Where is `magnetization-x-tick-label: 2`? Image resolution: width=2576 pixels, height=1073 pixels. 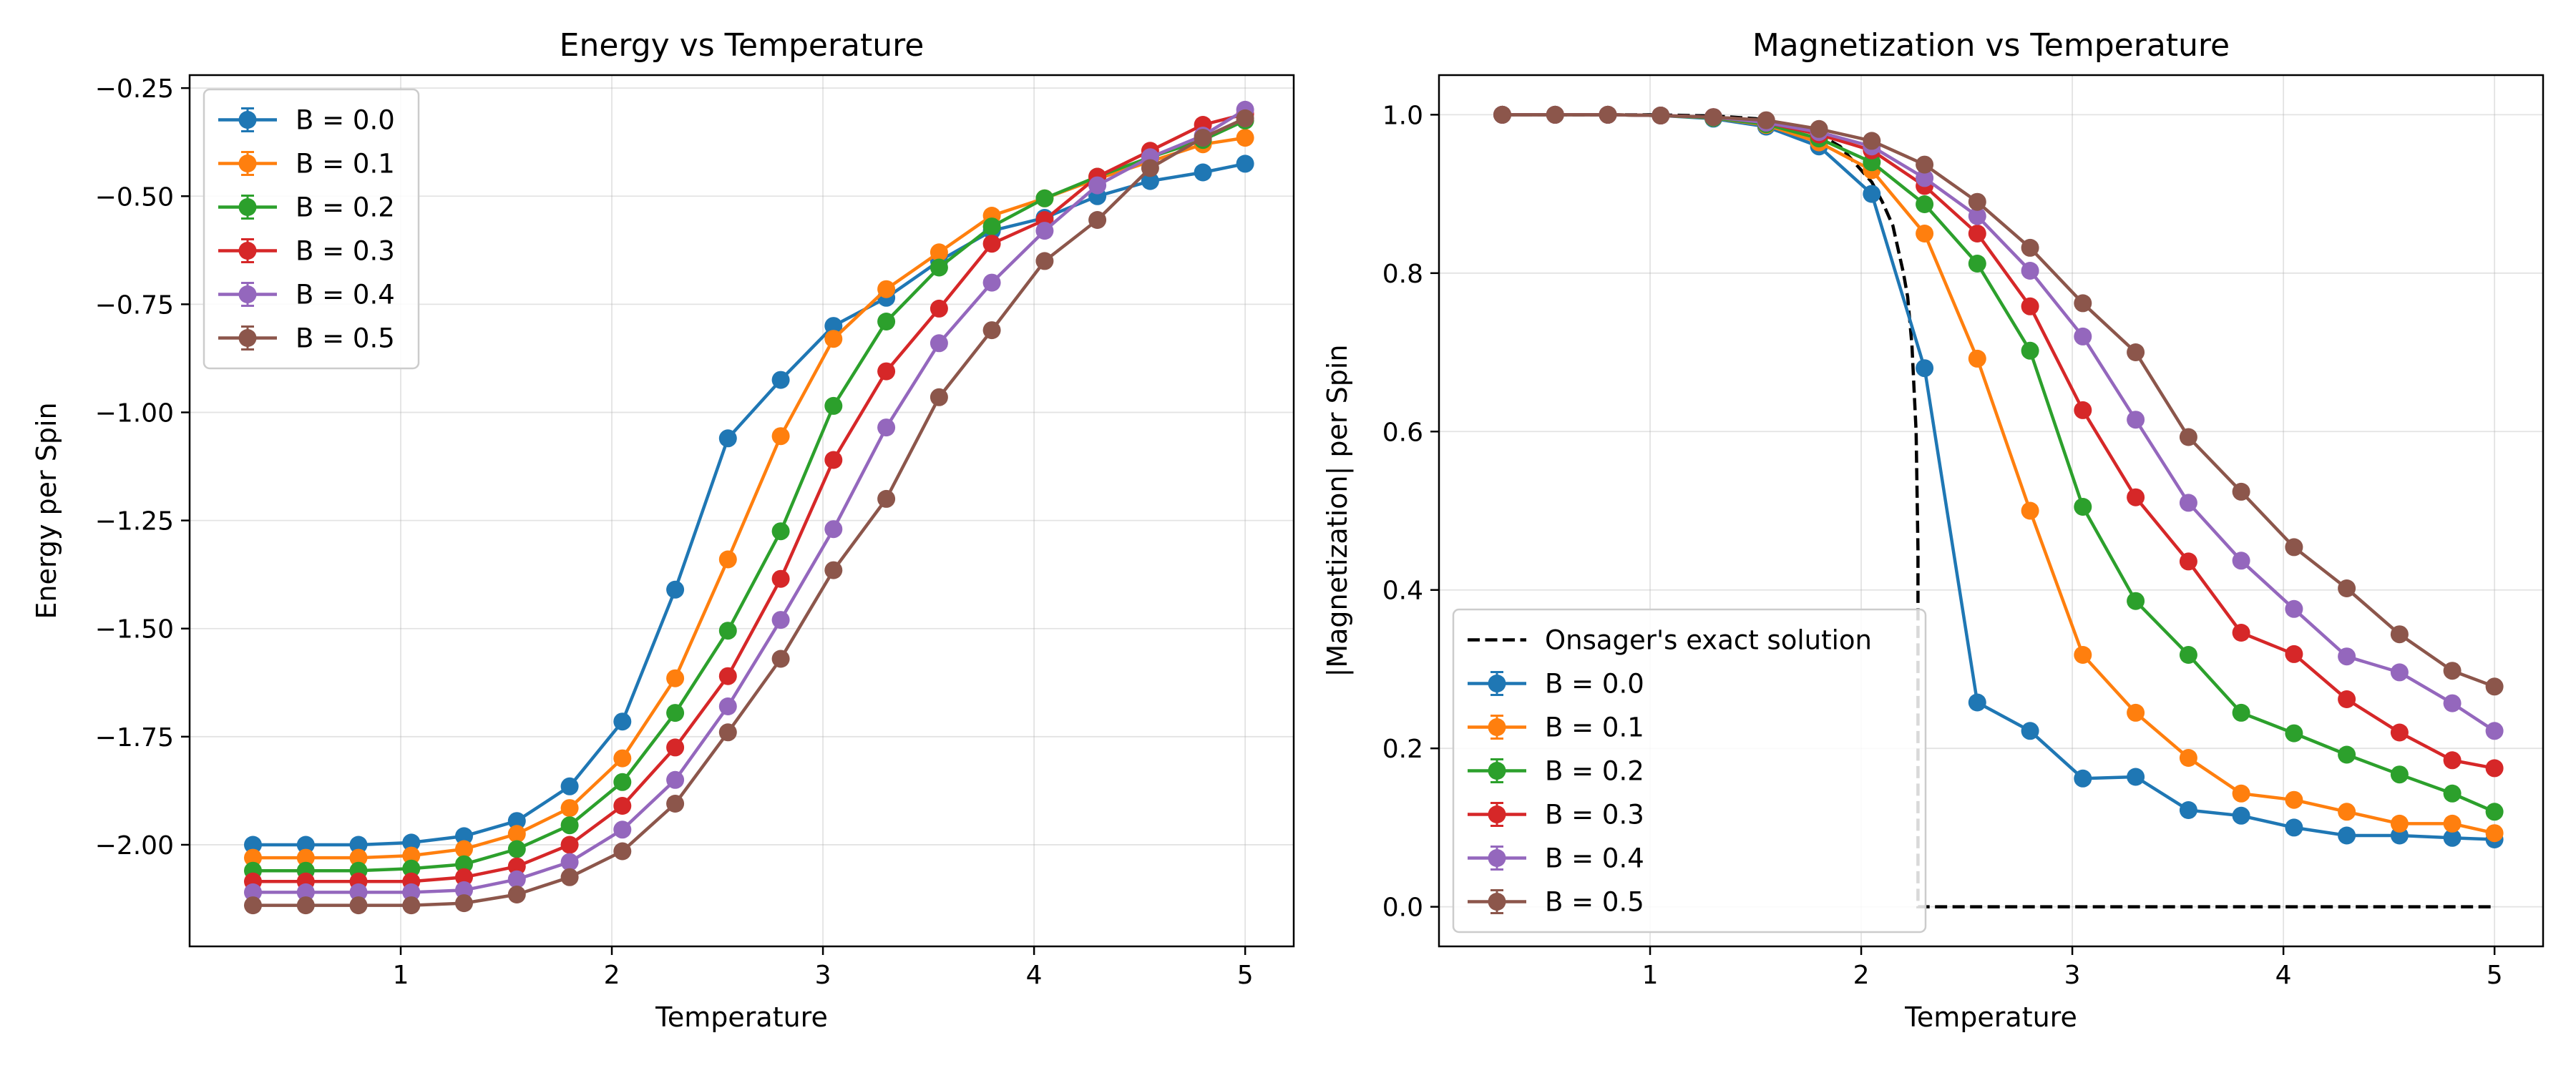 magnetization-x-tick-label: 2 is located at coordinates (1861, 976).